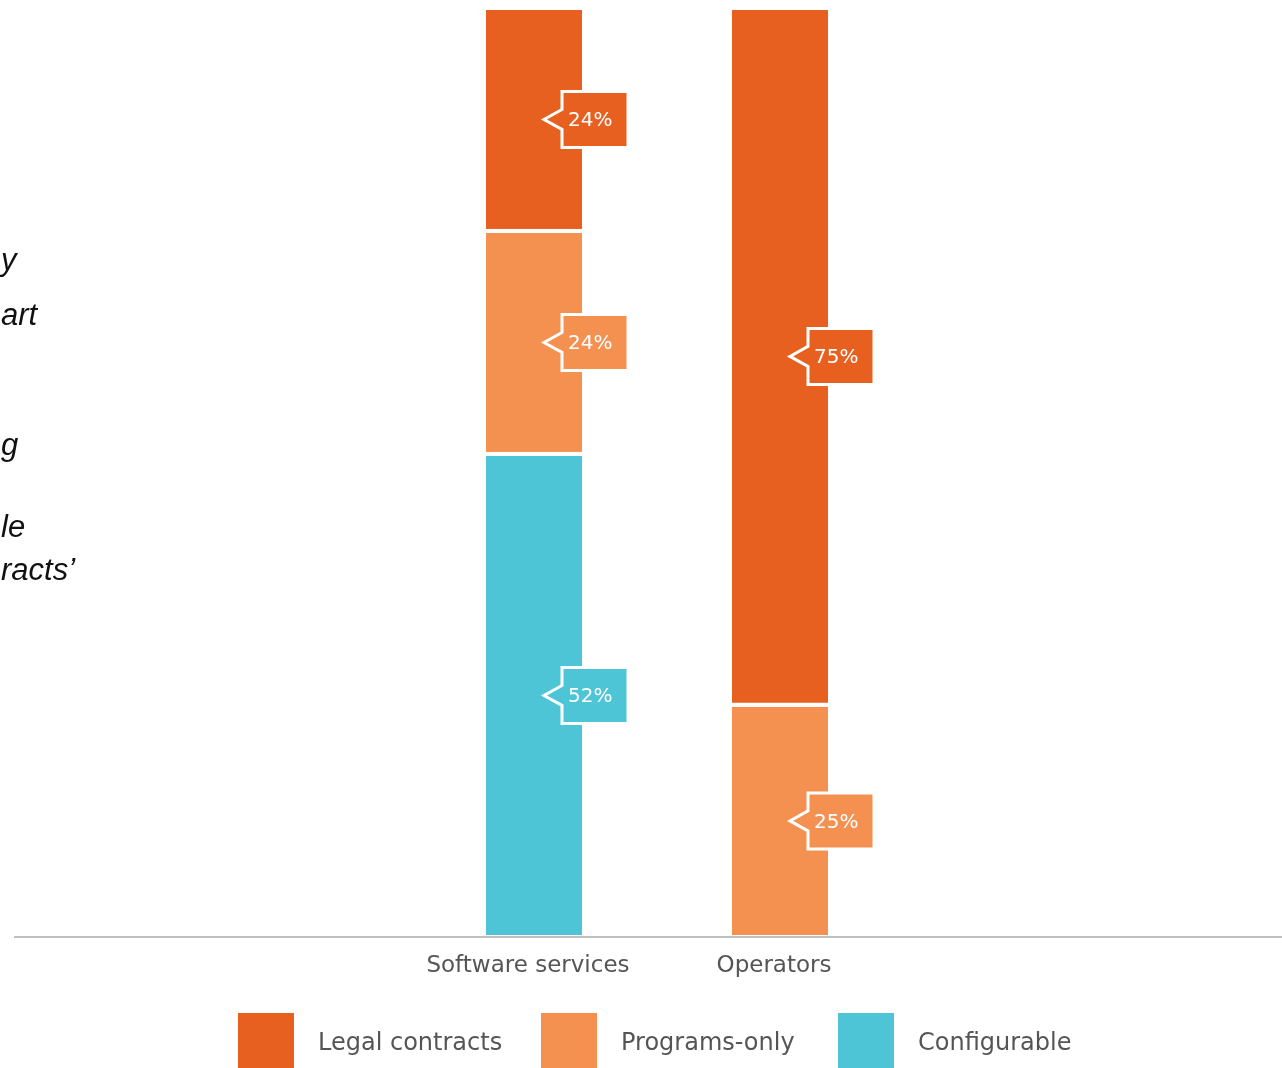 This screenshot has height=1068, width=1282. What do you see at coordinates (20, 314) in the screenshot?
I see `text: art` at bounding box center [20, 314].